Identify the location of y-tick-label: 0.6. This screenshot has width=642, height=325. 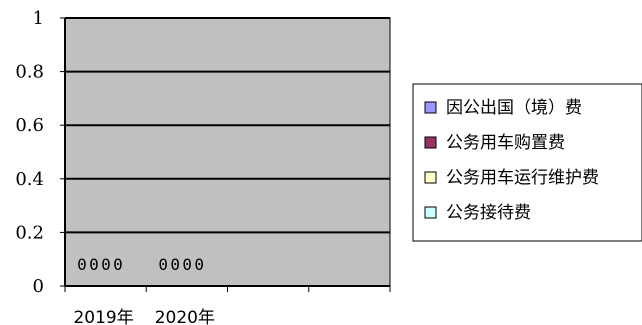
(29, 125).